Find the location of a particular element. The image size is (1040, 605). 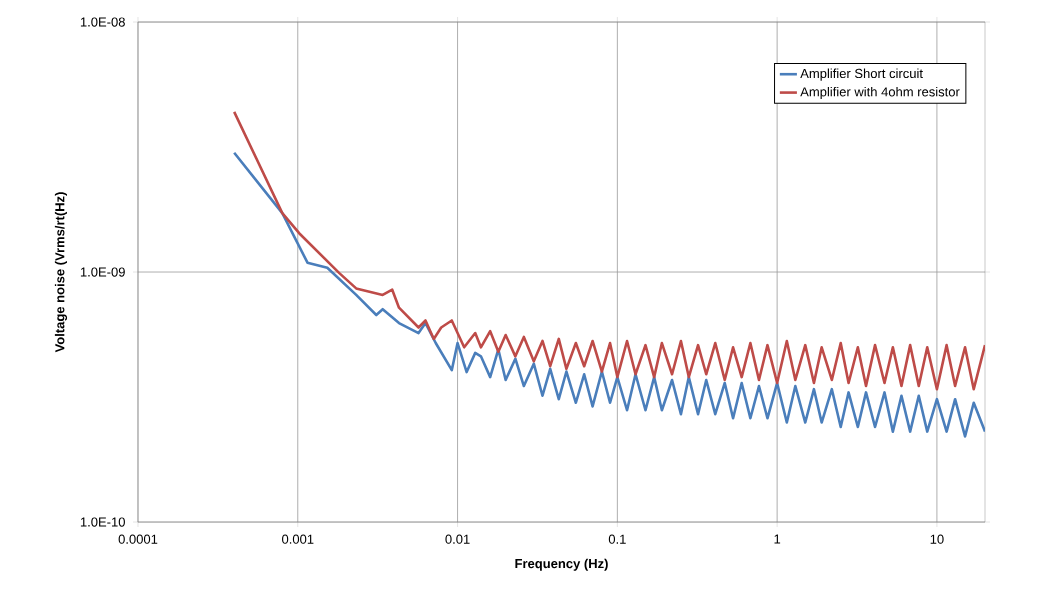

legend-label: Amplifier with 4ohm resistor is located at coordinates (880, 93).